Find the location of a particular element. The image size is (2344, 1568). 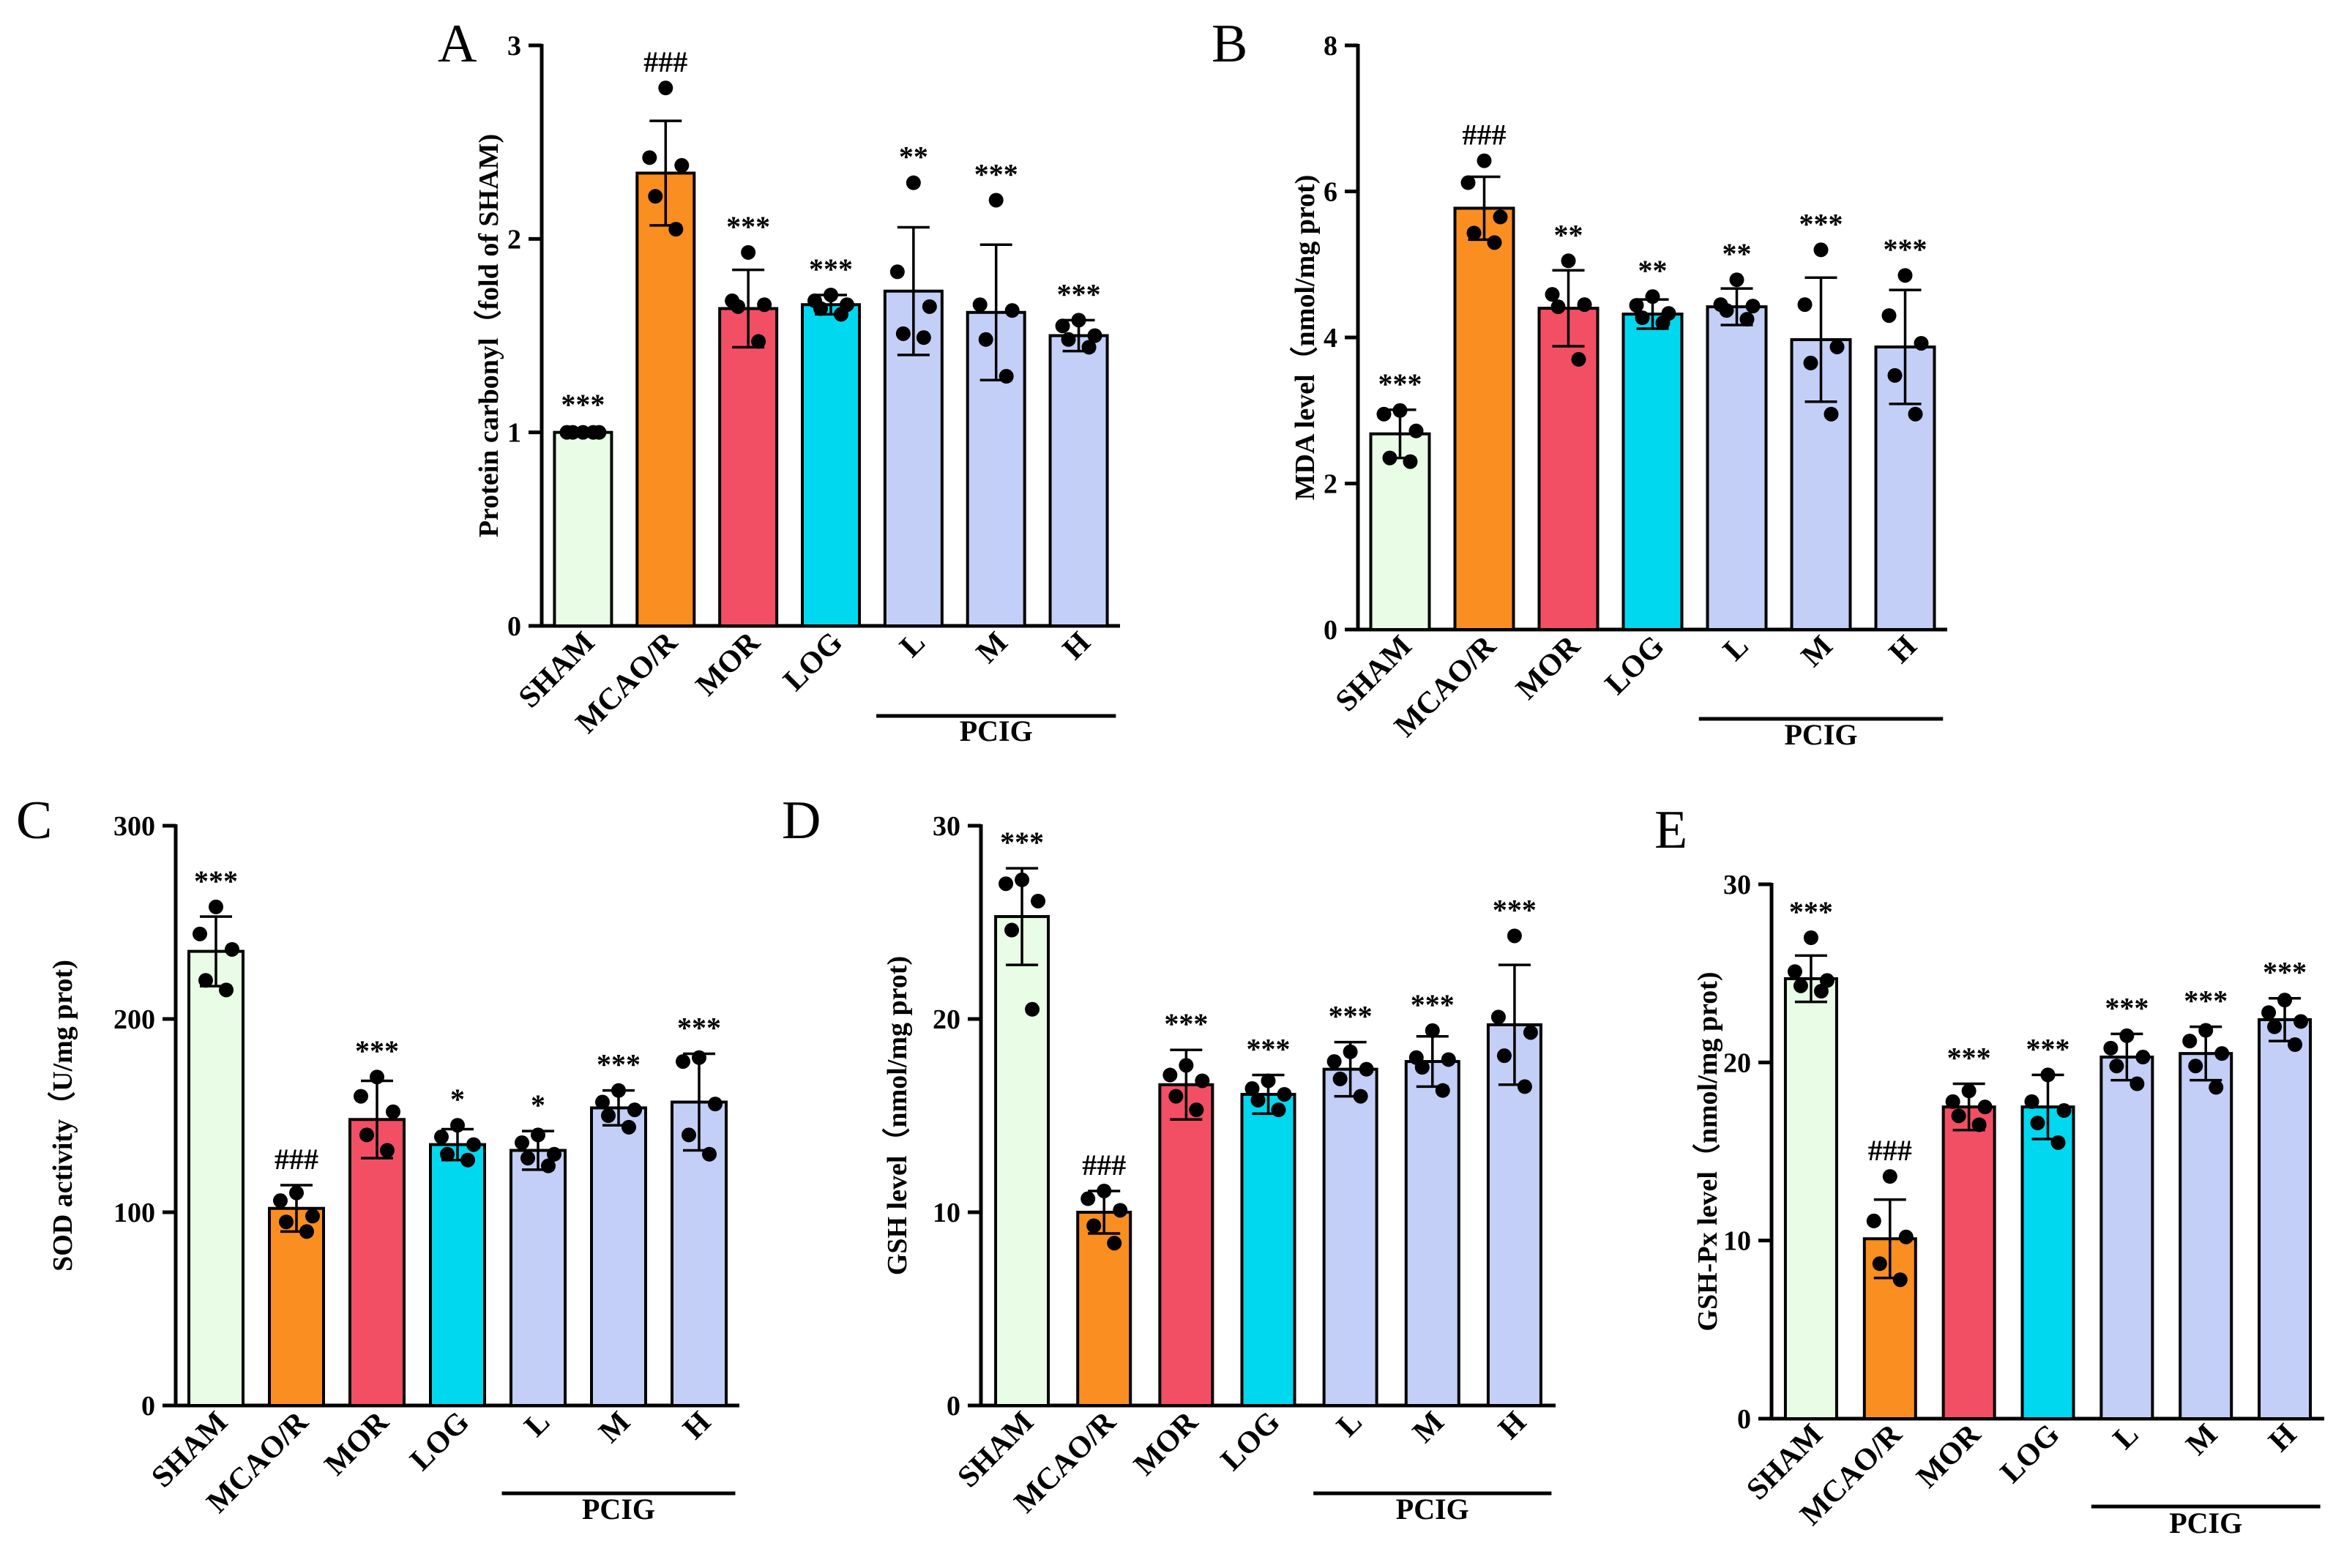

x-category-label: H is located at coordinates (696, 1425).